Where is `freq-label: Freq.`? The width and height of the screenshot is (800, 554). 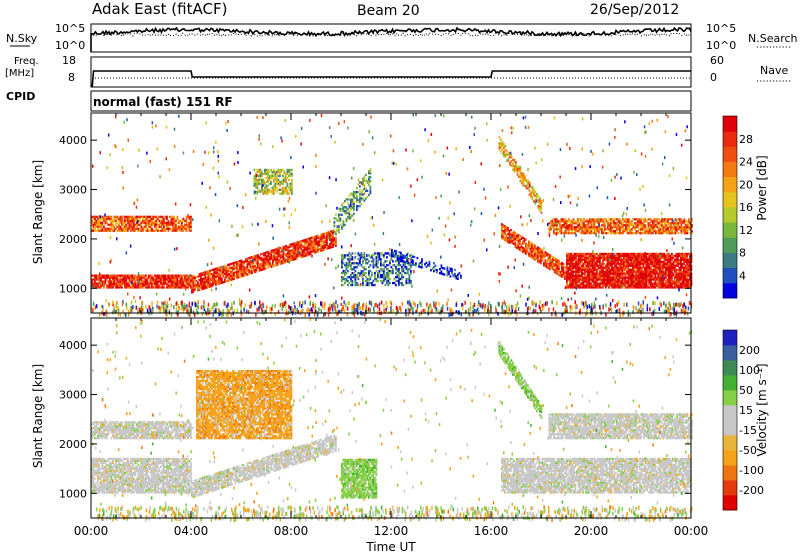 freq-label: Freq. is located at coordinates (26, 61).